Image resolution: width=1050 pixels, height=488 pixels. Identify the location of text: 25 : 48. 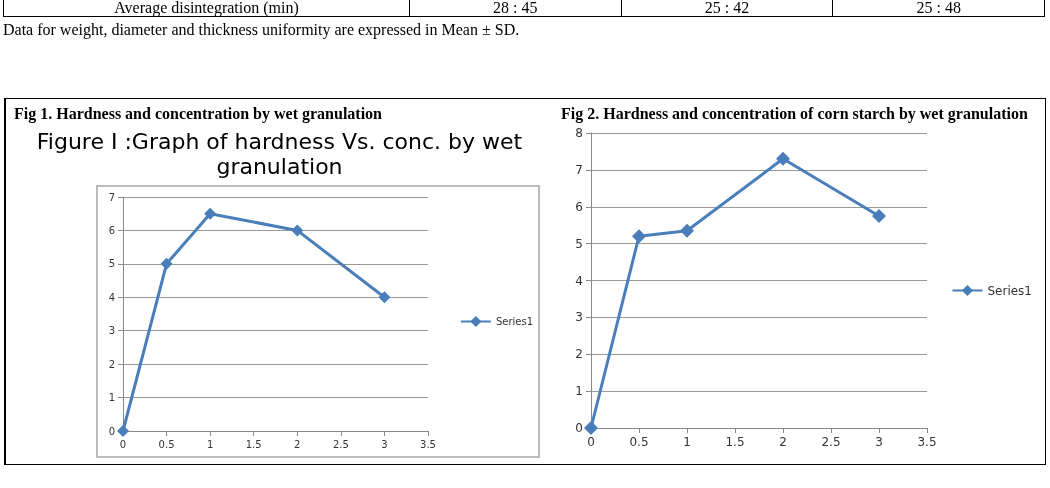
(938, 8).